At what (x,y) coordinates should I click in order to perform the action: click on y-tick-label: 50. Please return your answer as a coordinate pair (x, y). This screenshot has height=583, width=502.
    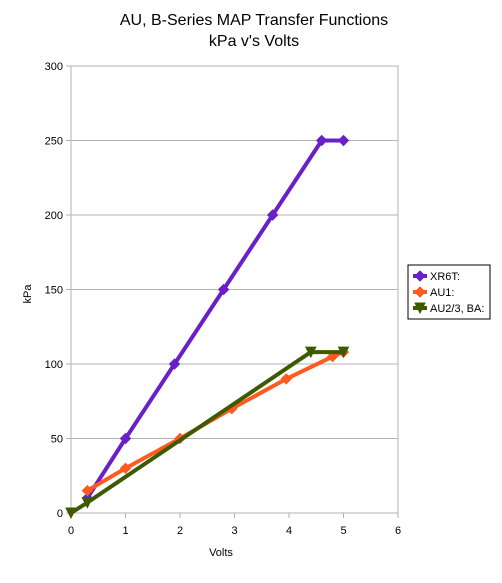
    Looking at the image, I should click on (57, 440).